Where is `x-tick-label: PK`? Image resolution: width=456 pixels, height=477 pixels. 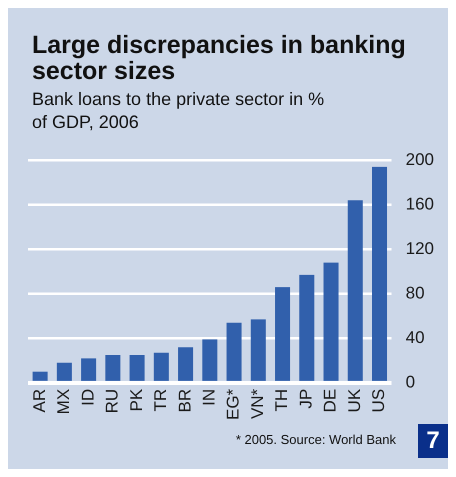
x-tick-label: PK is located at coordinates (136, 400).